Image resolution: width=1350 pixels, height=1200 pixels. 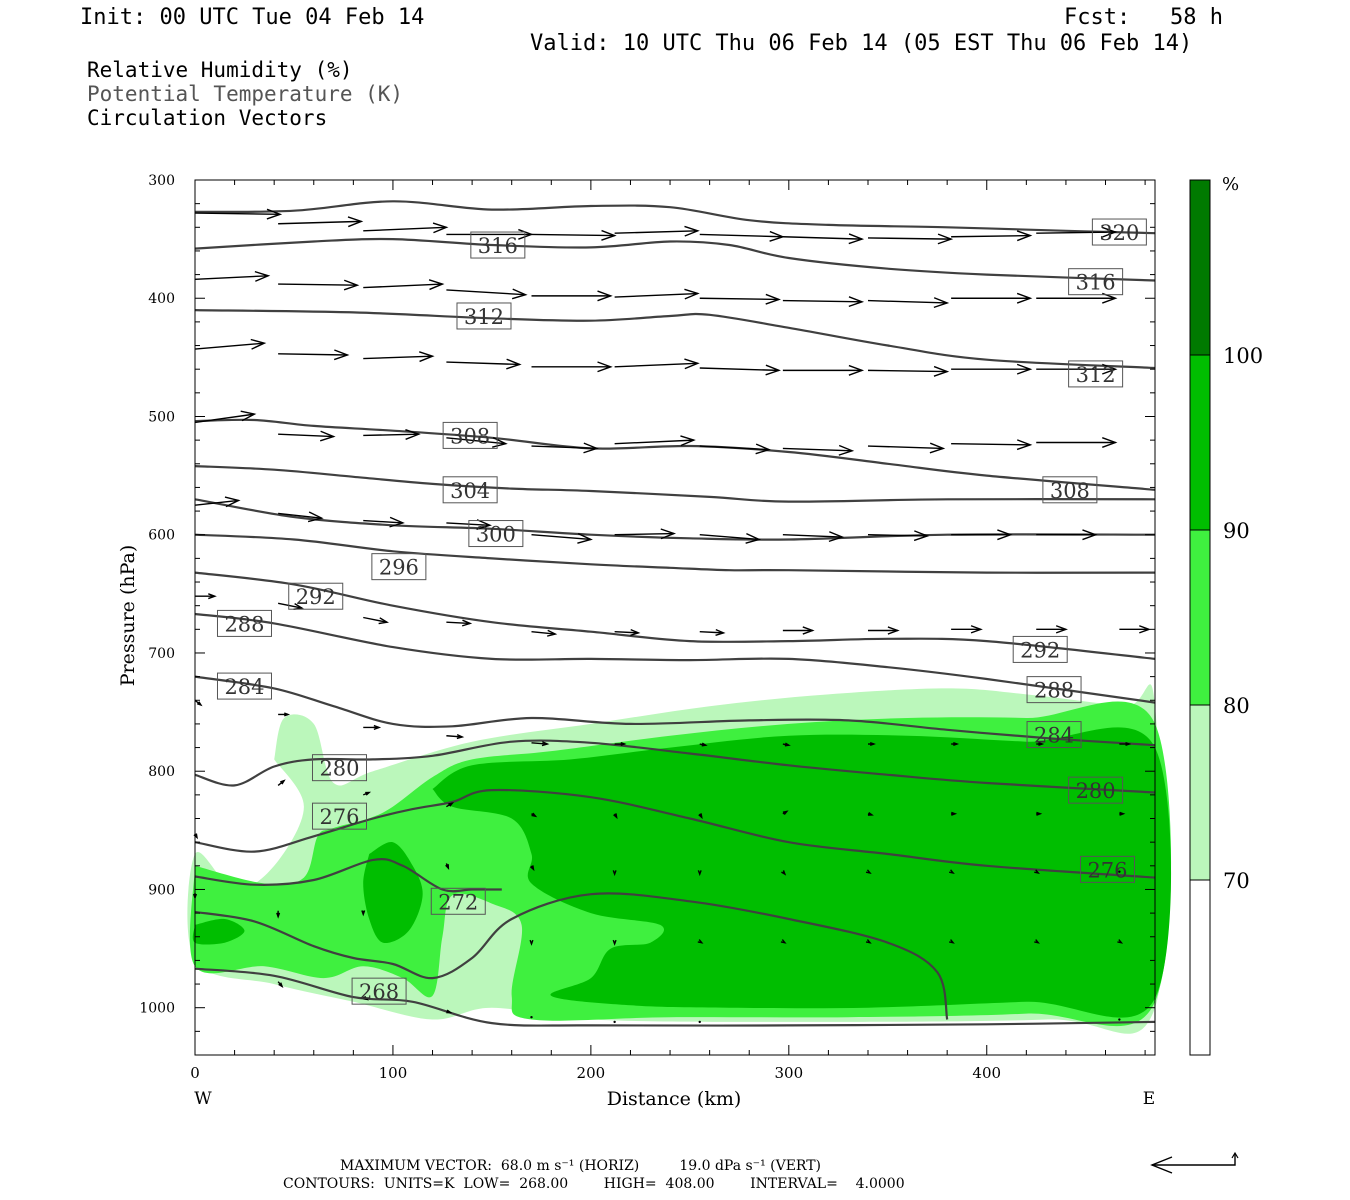 I want to click on reference-vector, so click(x=1194, y=1162).